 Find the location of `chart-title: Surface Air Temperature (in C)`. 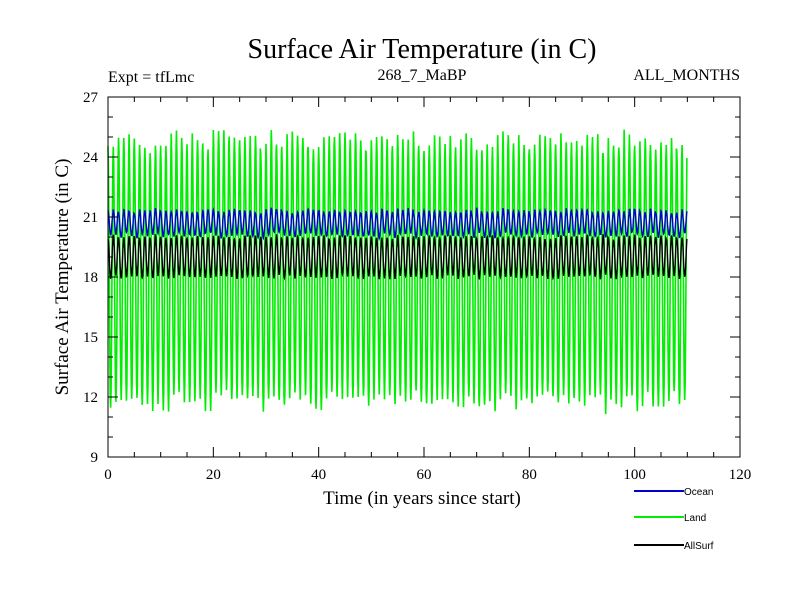

chart-title: Surface Air Temperature (in C) is located at coordinates (422, 49).